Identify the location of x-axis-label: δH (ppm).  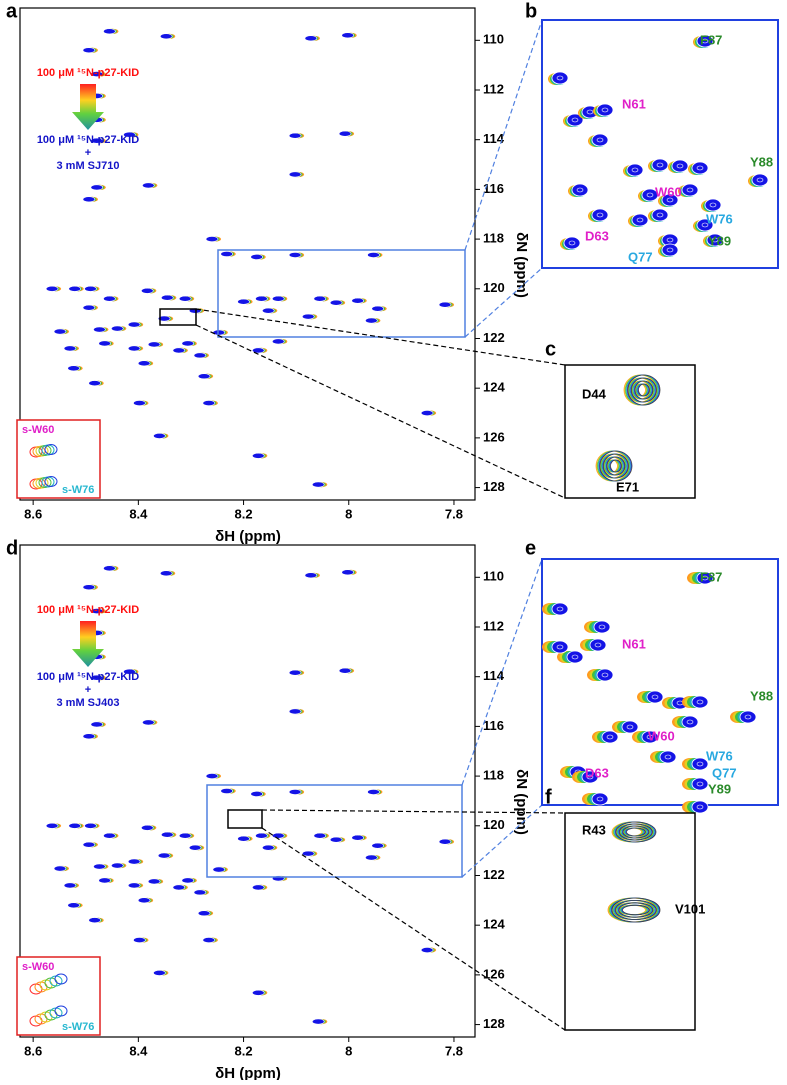
(248, 1072).